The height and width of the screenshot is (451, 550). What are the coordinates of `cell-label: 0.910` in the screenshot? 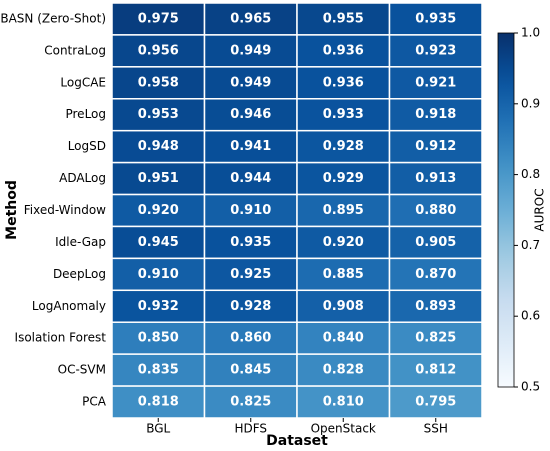 It's located at (250, 210).